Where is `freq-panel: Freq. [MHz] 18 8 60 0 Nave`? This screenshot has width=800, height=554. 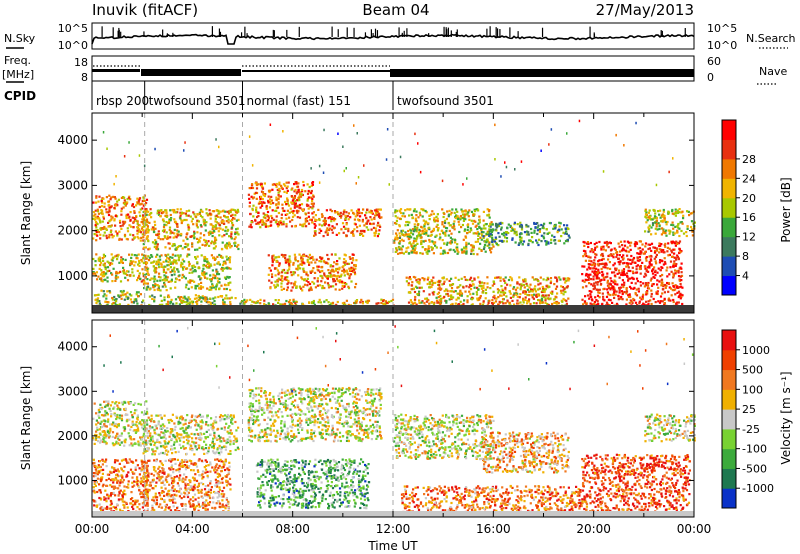 freq-panel: Freq. [MHz] 18 8 60 0 Nave is located at coordinates (394, 69).